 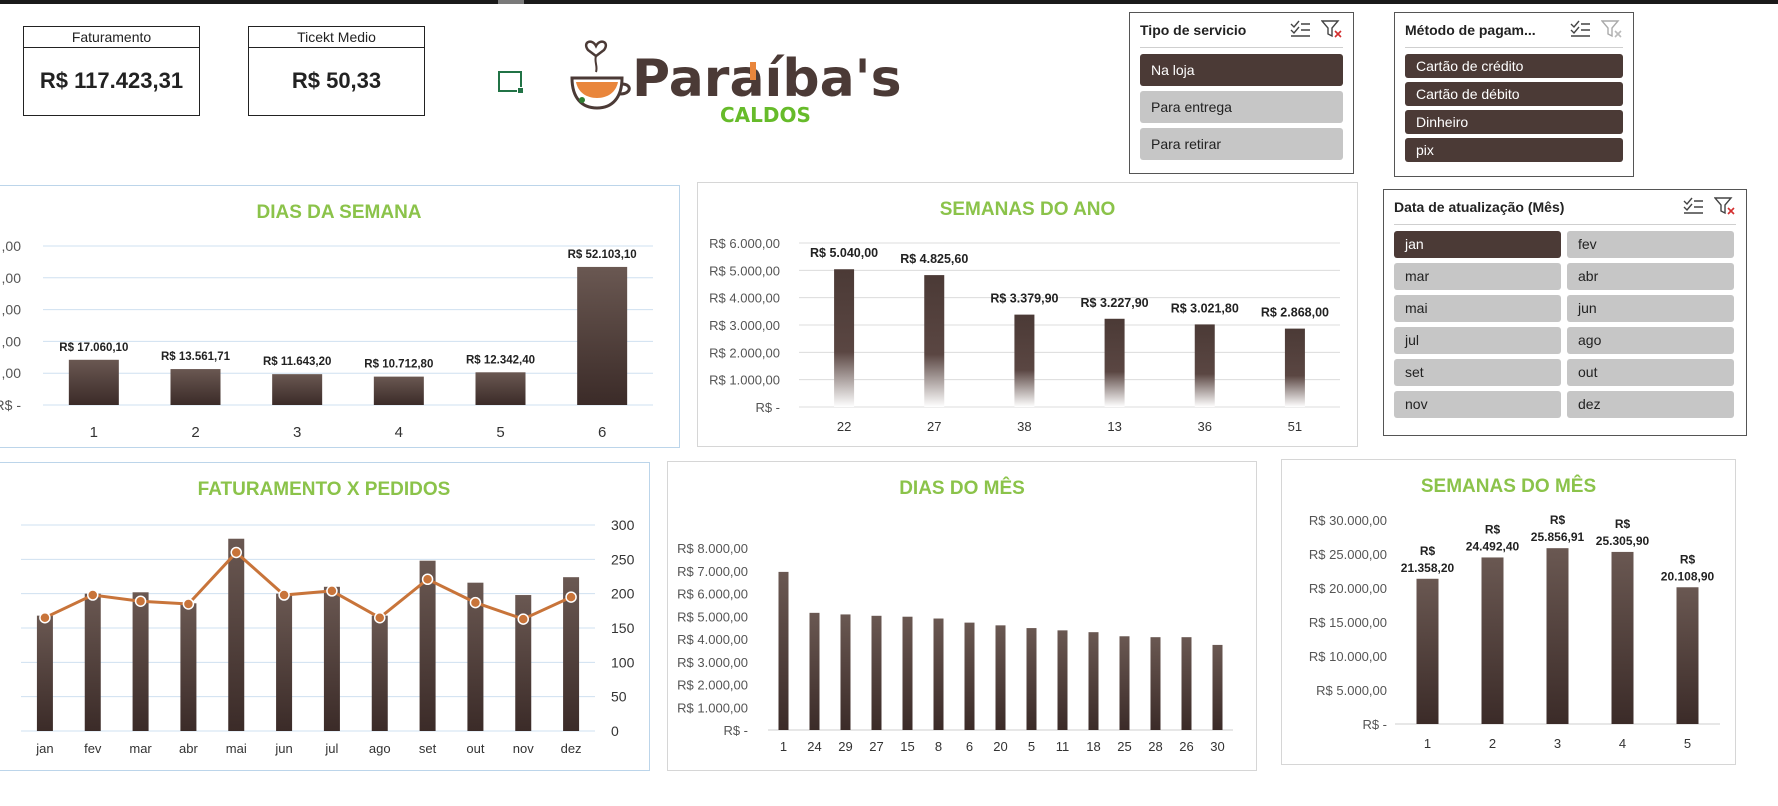 What do you see at coordinates (1217, 746) in the screenshot?
I see `x-tick-label: 30` at bounding box center [1217, 746].